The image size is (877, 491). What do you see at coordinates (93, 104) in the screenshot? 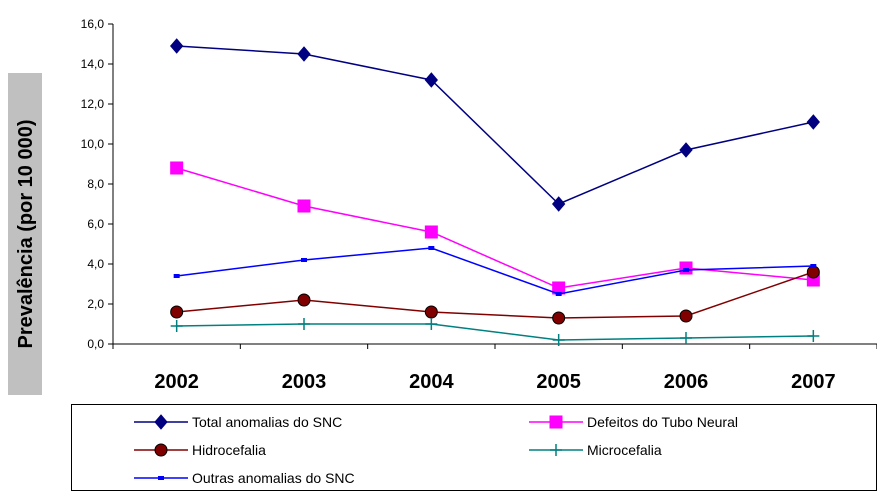
I see `y-tick-label: 12,0` at bounding box center [93, 104].